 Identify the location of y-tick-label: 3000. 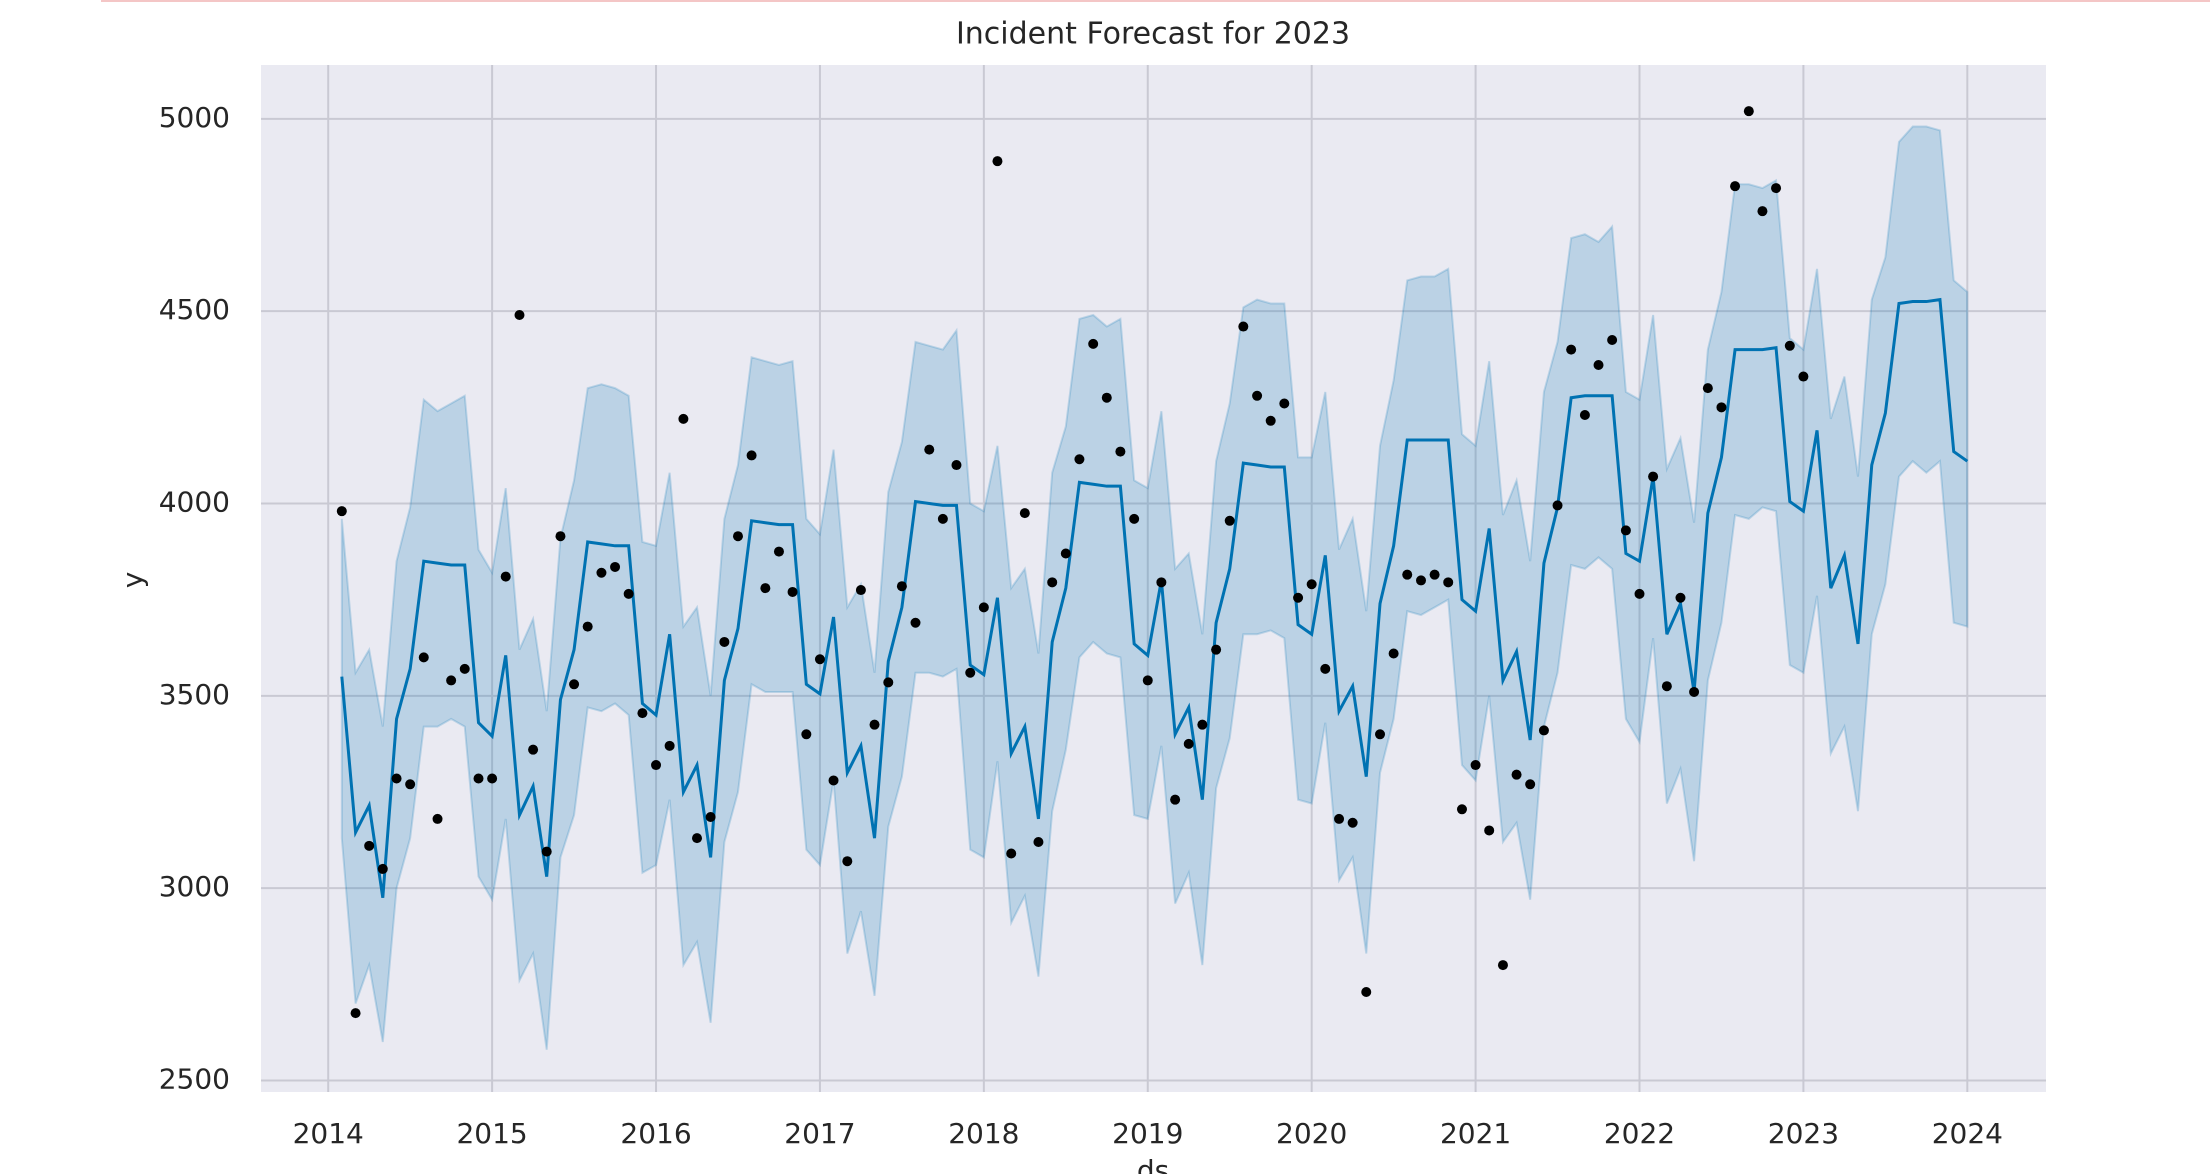
(194, 886).